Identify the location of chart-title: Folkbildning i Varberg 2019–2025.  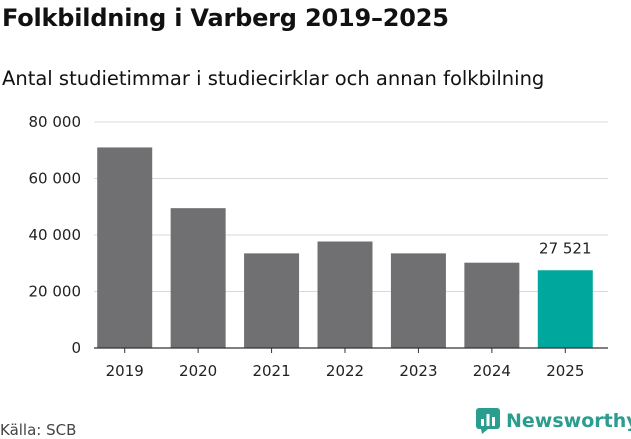
(225, 18).